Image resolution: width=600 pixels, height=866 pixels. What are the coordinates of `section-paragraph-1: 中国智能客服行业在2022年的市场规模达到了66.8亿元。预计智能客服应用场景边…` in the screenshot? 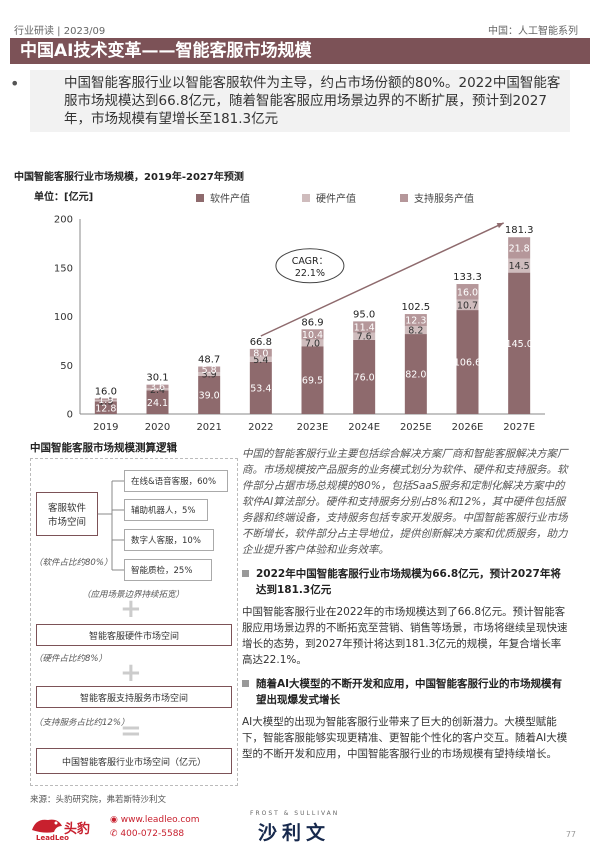 It's located at (405, 636).